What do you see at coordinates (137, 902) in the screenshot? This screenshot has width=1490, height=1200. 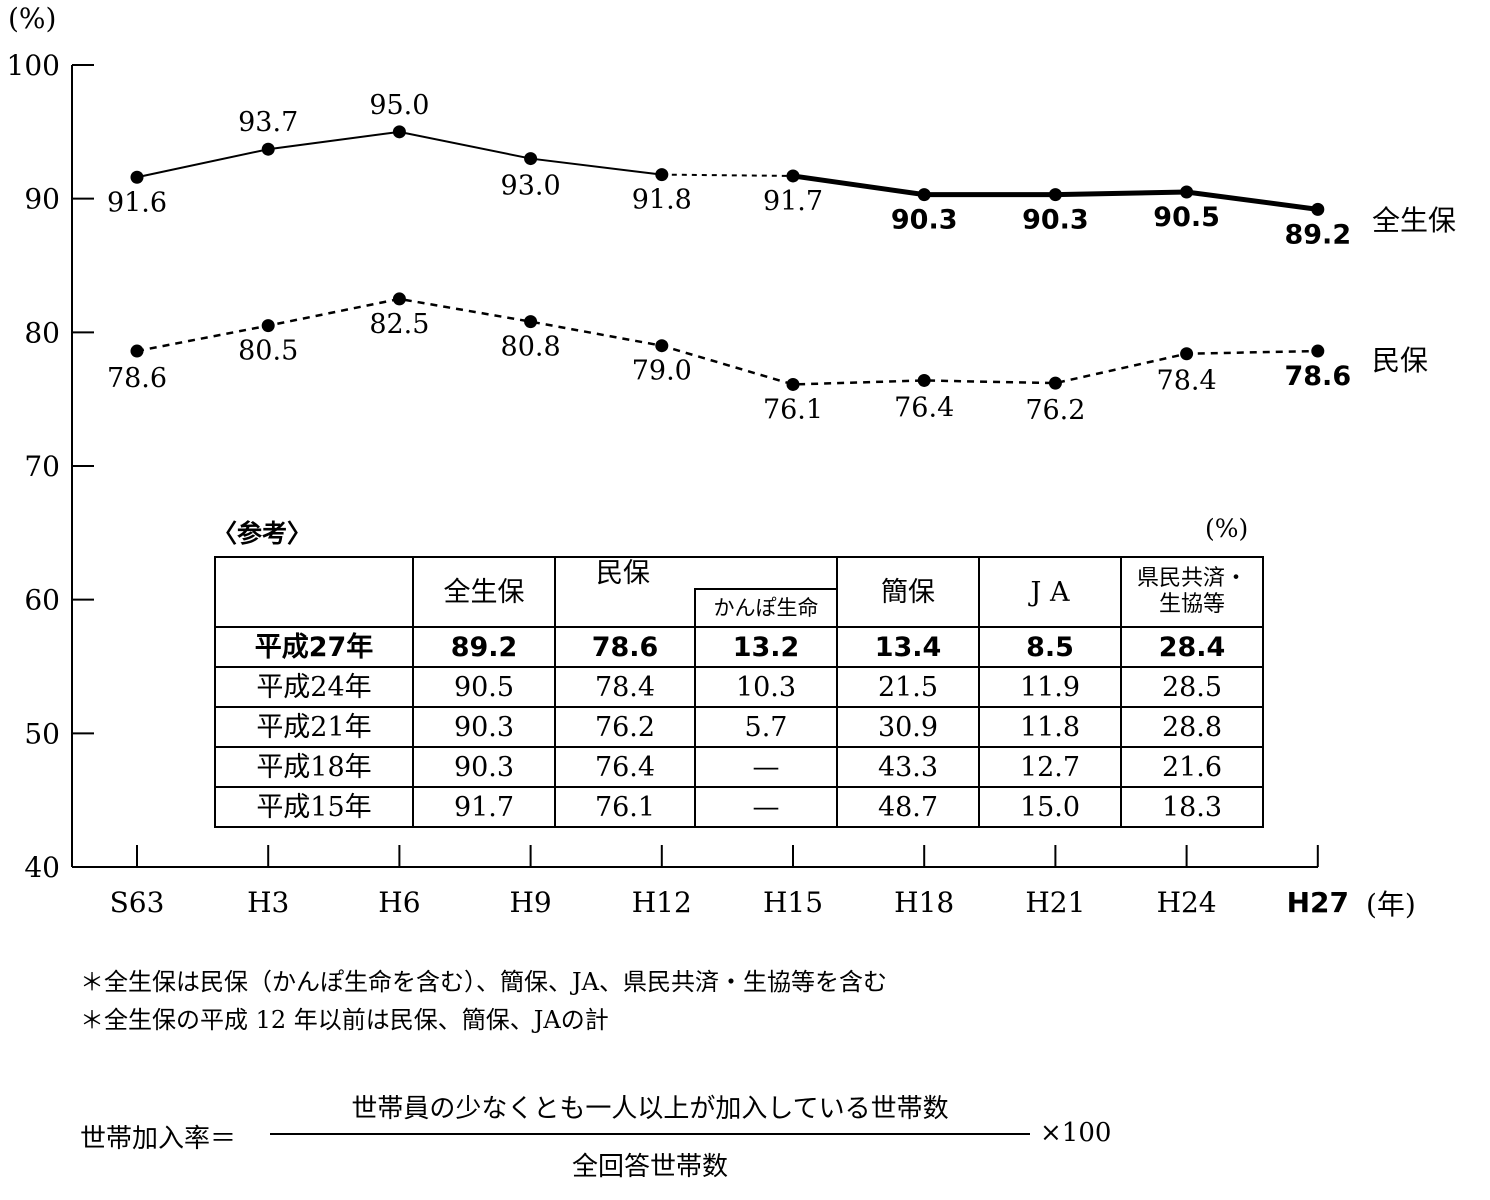 I see `x-tick-label: S63` at bounding box center [137, 902].